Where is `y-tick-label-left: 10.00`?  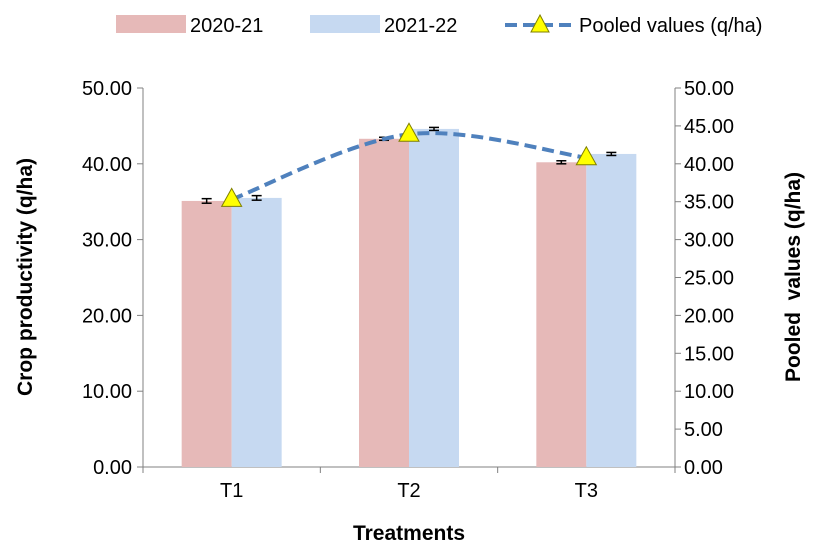
y-tick-label-left: 10.00 is located at coordinates (107, 392).